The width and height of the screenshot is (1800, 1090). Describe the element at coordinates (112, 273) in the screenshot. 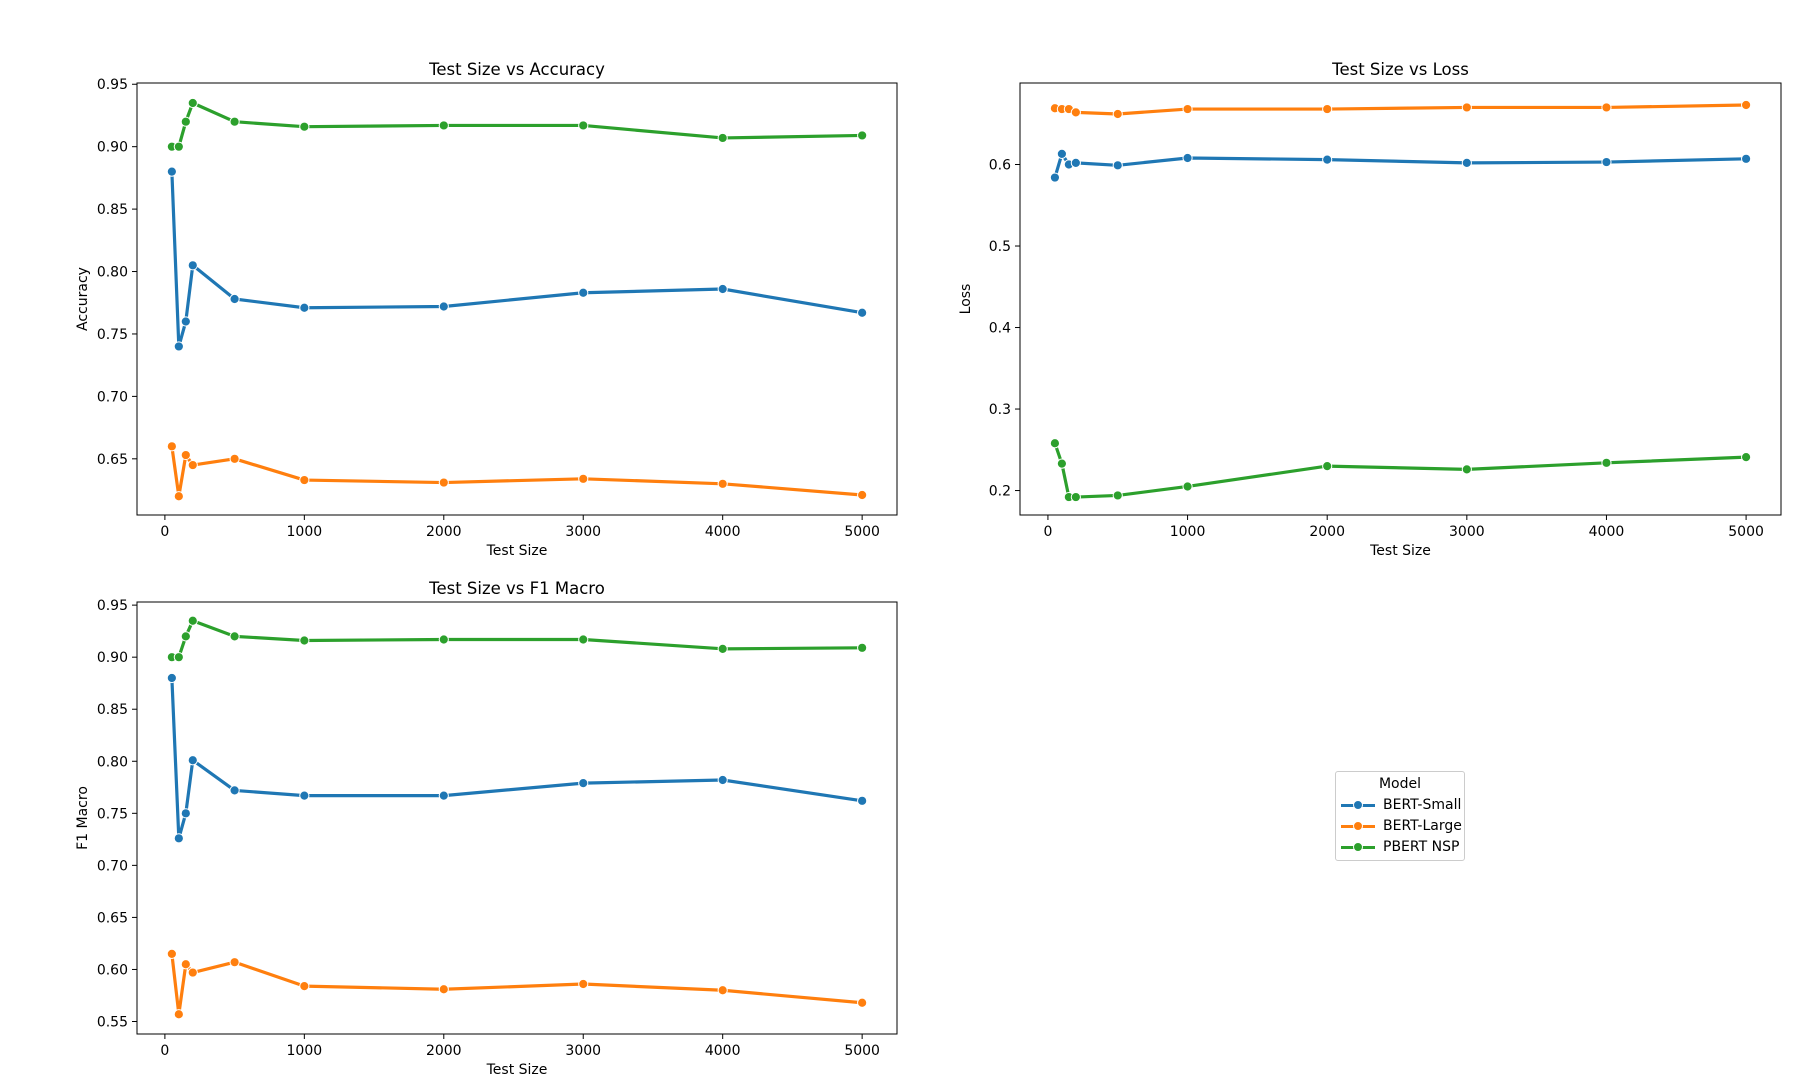

I see `y-tick-label: 0.80` at that location.